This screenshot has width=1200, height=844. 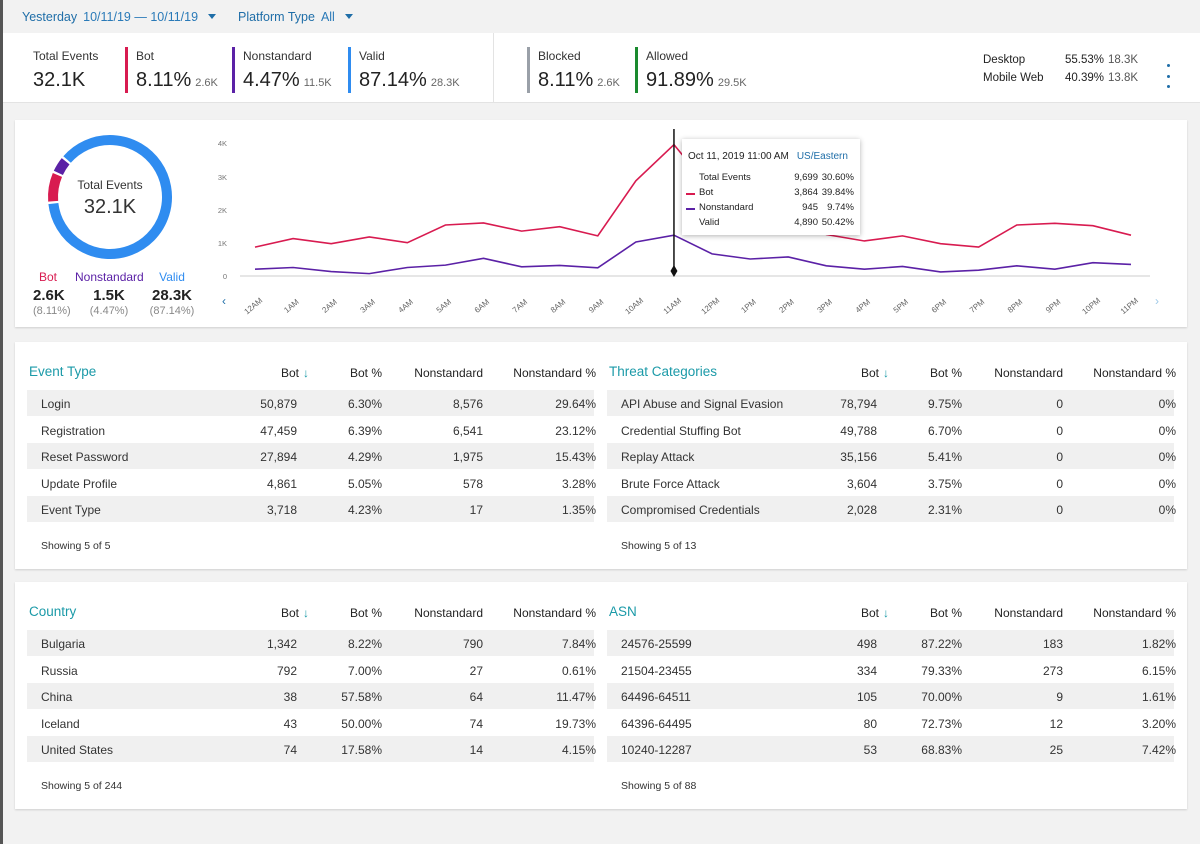 I want to click on table-row: 10240-12287 53 68.83% 25 7.42%, so click(x=891, y=749).